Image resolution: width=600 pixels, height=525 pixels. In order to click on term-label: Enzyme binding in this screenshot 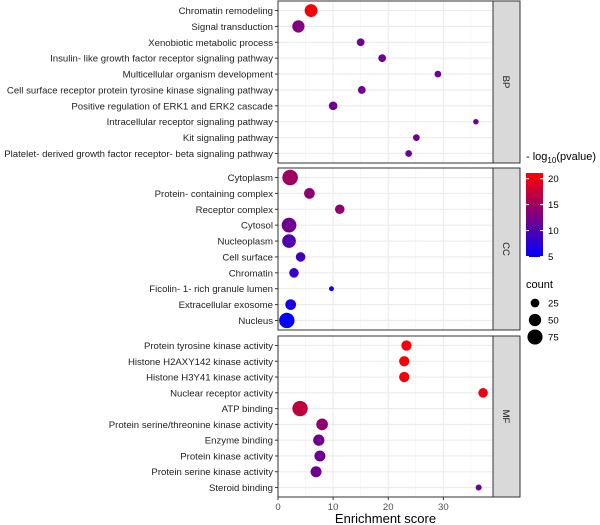, I will do `click(239, 441)`.